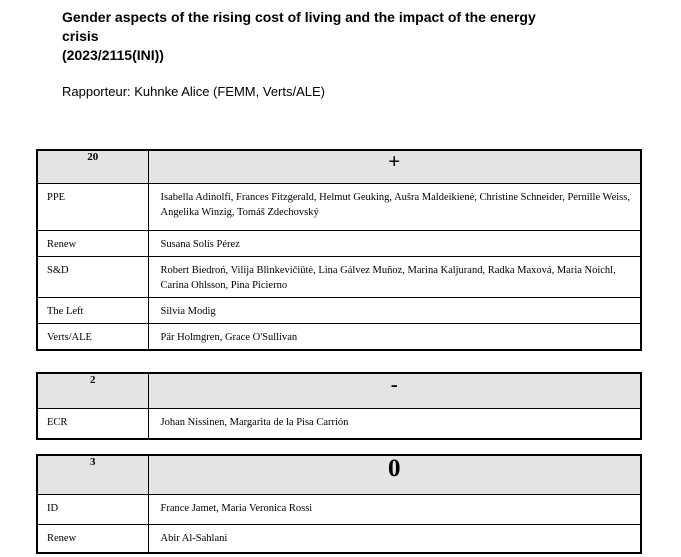 The height and width of the screenshot is (557, 681). What do you see at coordinates (394, 310) in the screenshot?
I see `group-members: Silvia Modig` at bounding box center [394, 310].